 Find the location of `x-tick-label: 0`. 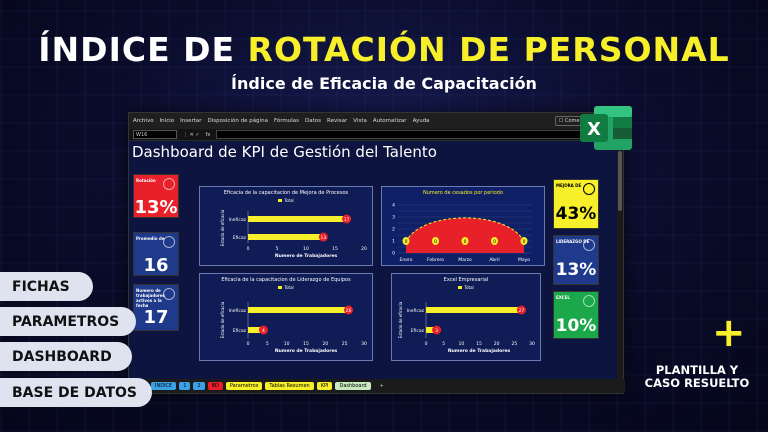

x-tick-label: 0 is located at coordinates (248, 344).